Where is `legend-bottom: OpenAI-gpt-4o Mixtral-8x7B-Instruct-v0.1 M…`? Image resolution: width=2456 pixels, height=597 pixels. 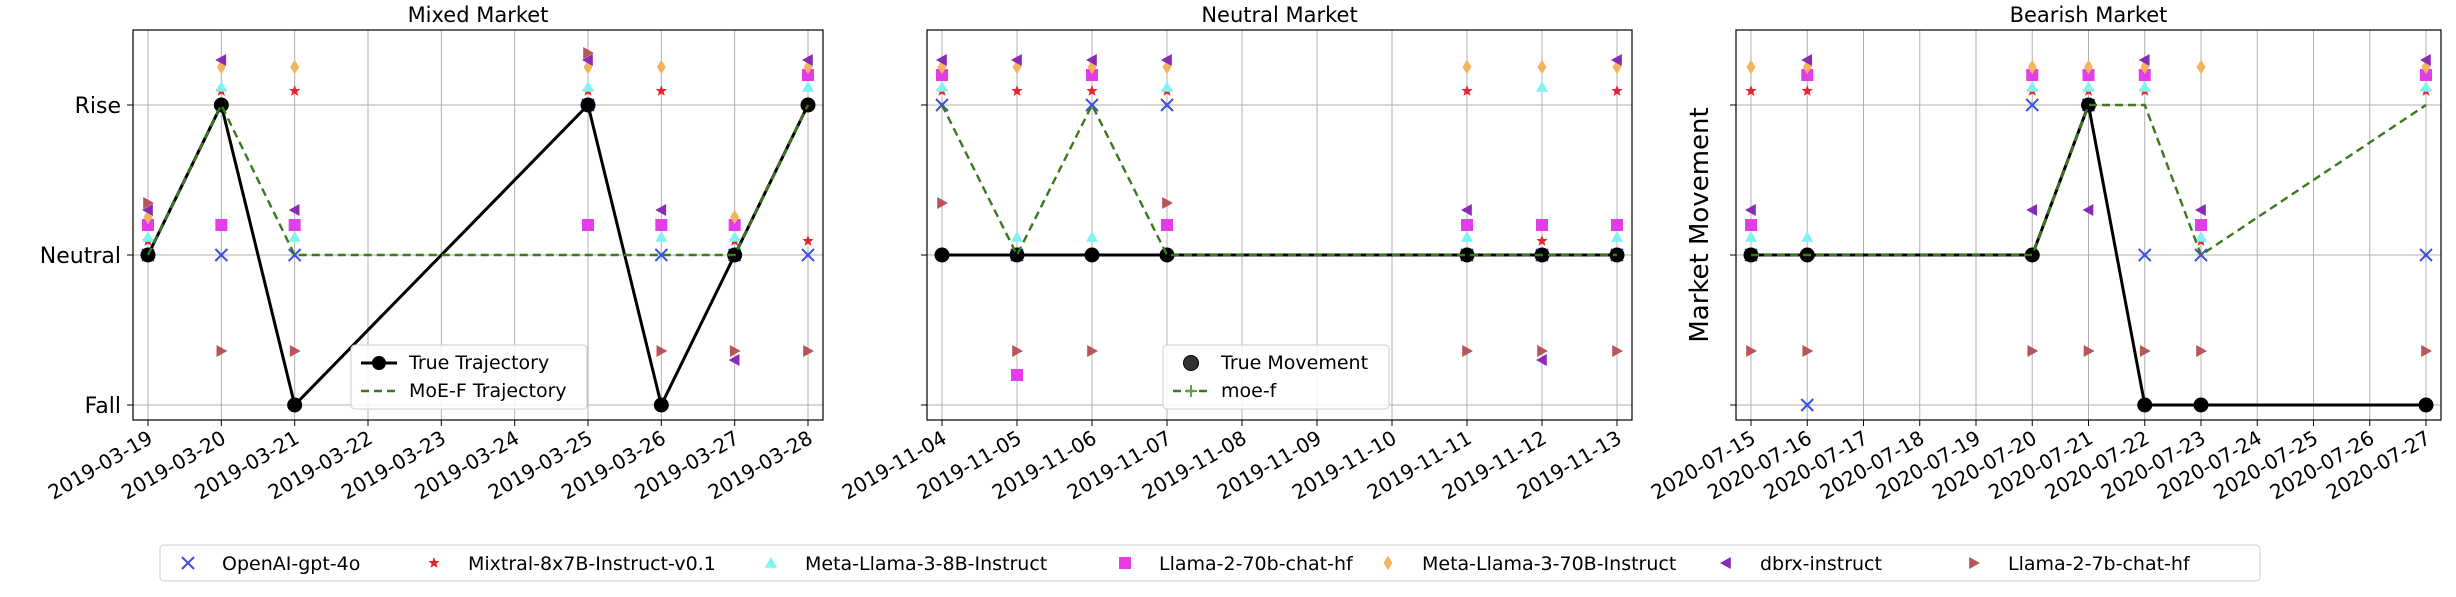
legend-bottom: OpenAI-gpt-4o Mixtral-8x7B-Instruct-v0.1 M… is located at coordinates (1210, 563).